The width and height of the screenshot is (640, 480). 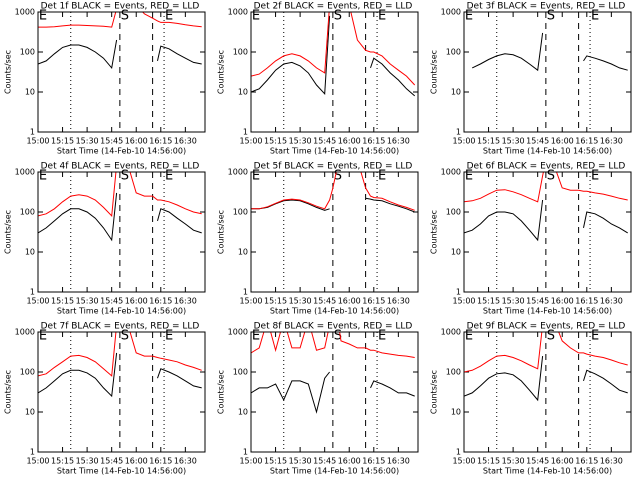 I want to click on chart-title: Det 6f BLACK = Events, RED = LLD, so click(x=546, y=167).